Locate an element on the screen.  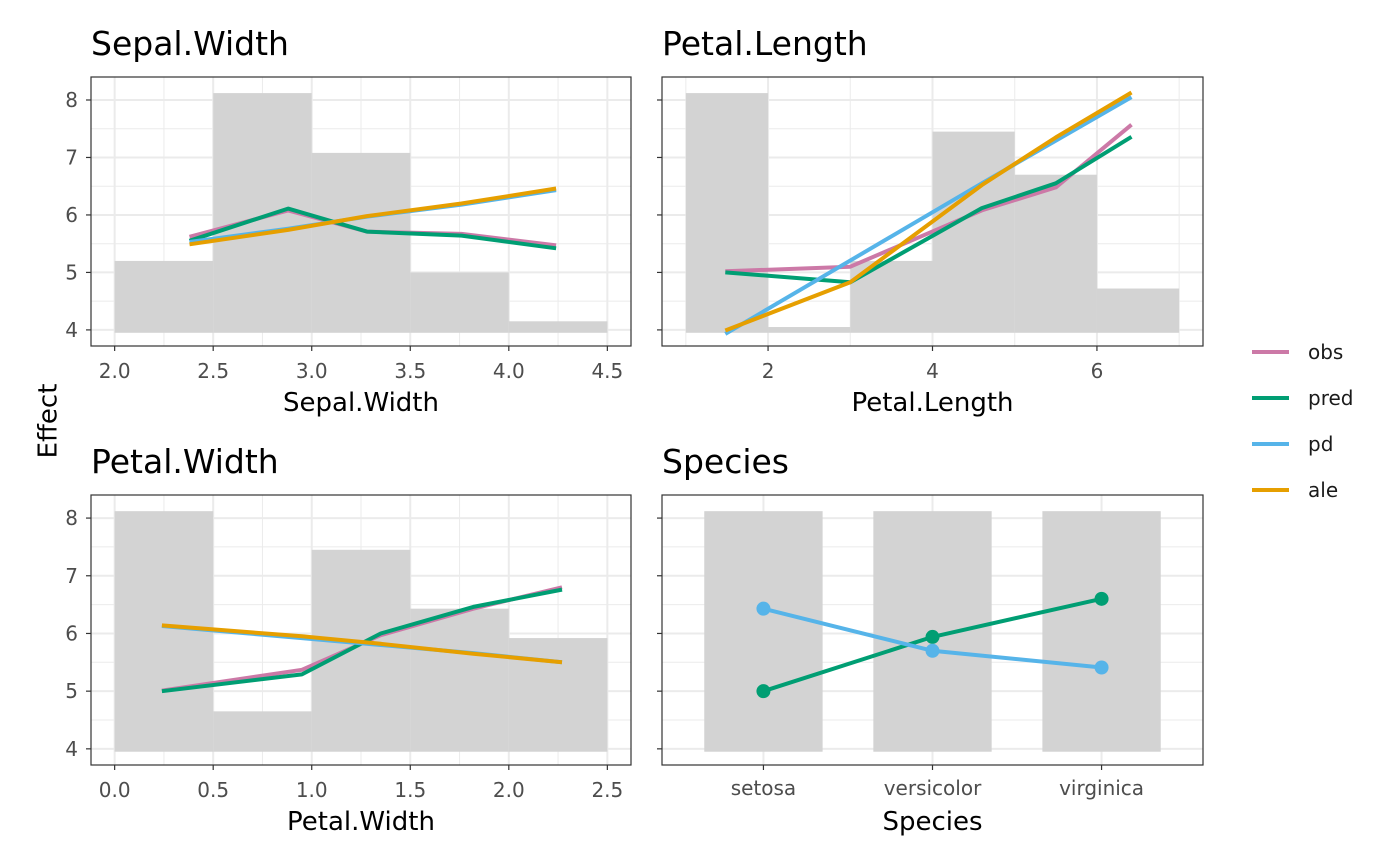
x-tick-label: versicolor is located at coordinates (933, 788).